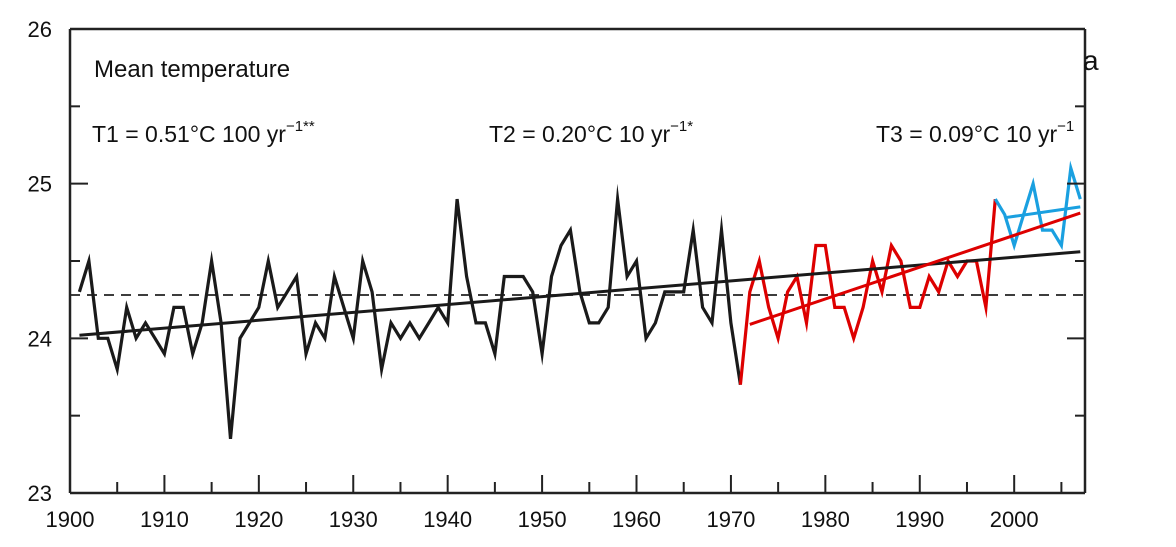 Image resolution: width=1176 pixels, height=547 pixels. I want to click on trend-line-t3, so click(1042, 212).